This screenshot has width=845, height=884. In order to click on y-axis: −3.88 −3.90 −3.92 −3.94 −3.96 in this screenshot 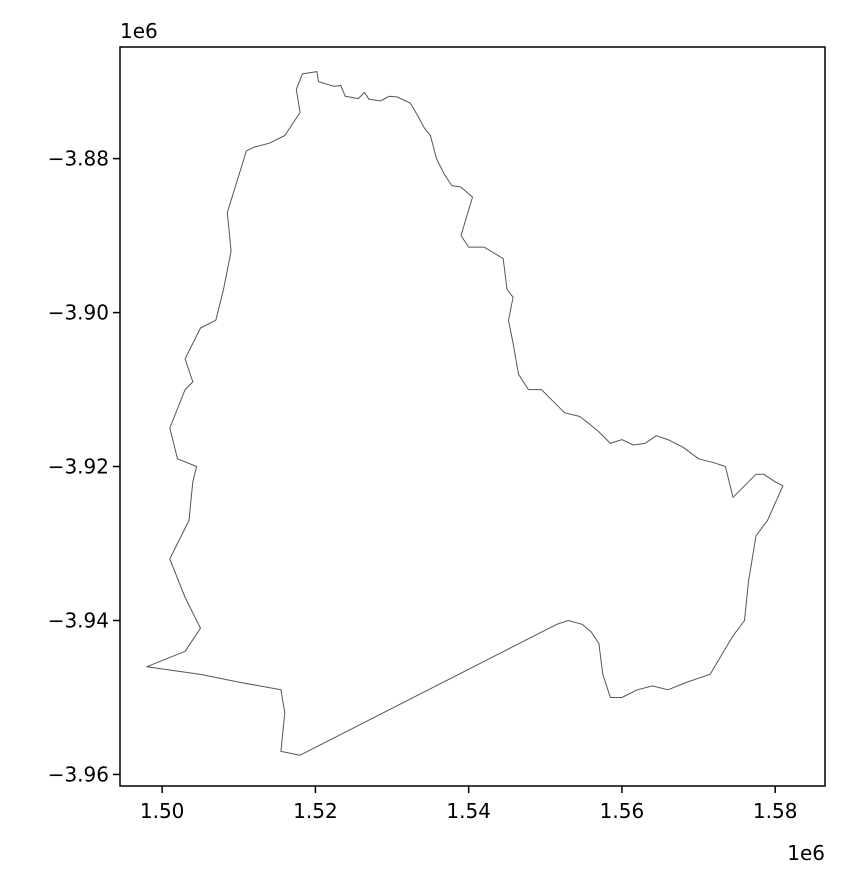, I will do `click(84, 466)`.